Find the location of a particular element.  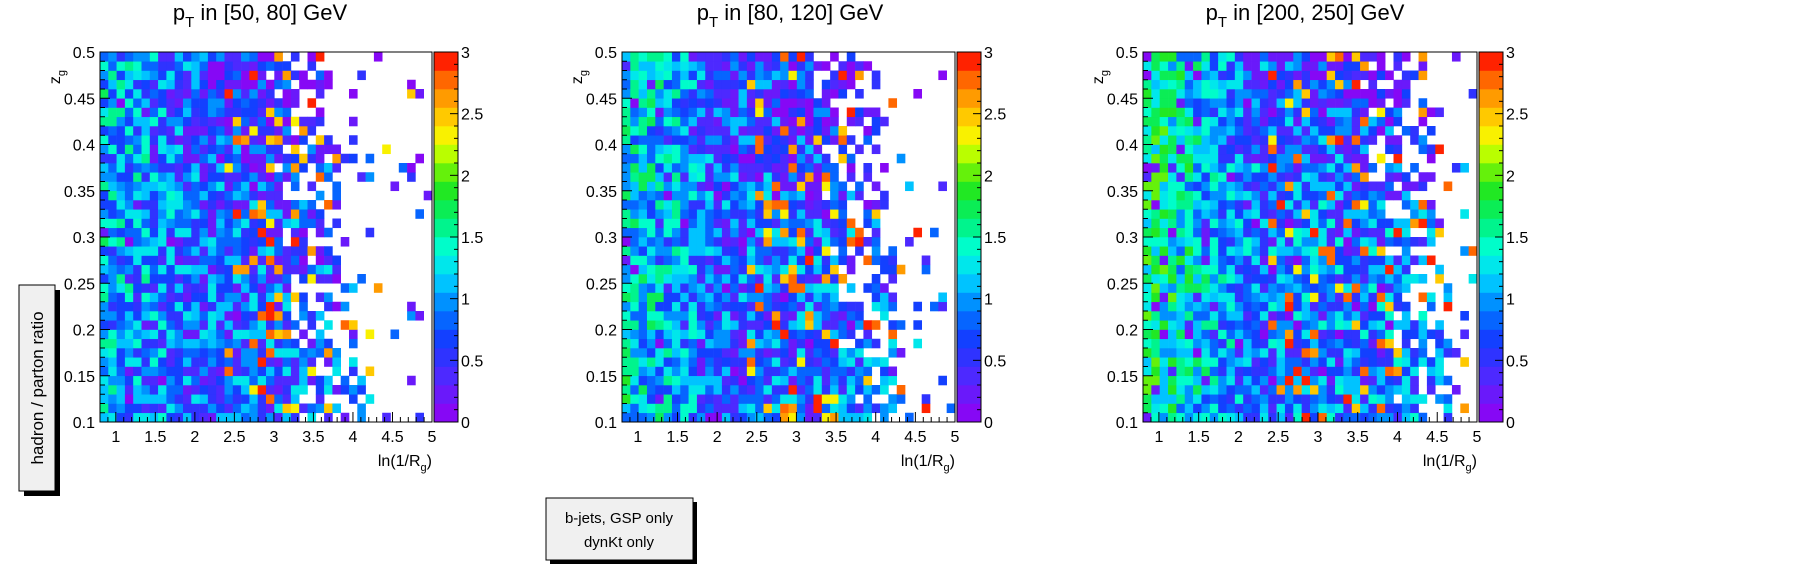

x-tick-label: 3 is located at coordinates (273, 437).